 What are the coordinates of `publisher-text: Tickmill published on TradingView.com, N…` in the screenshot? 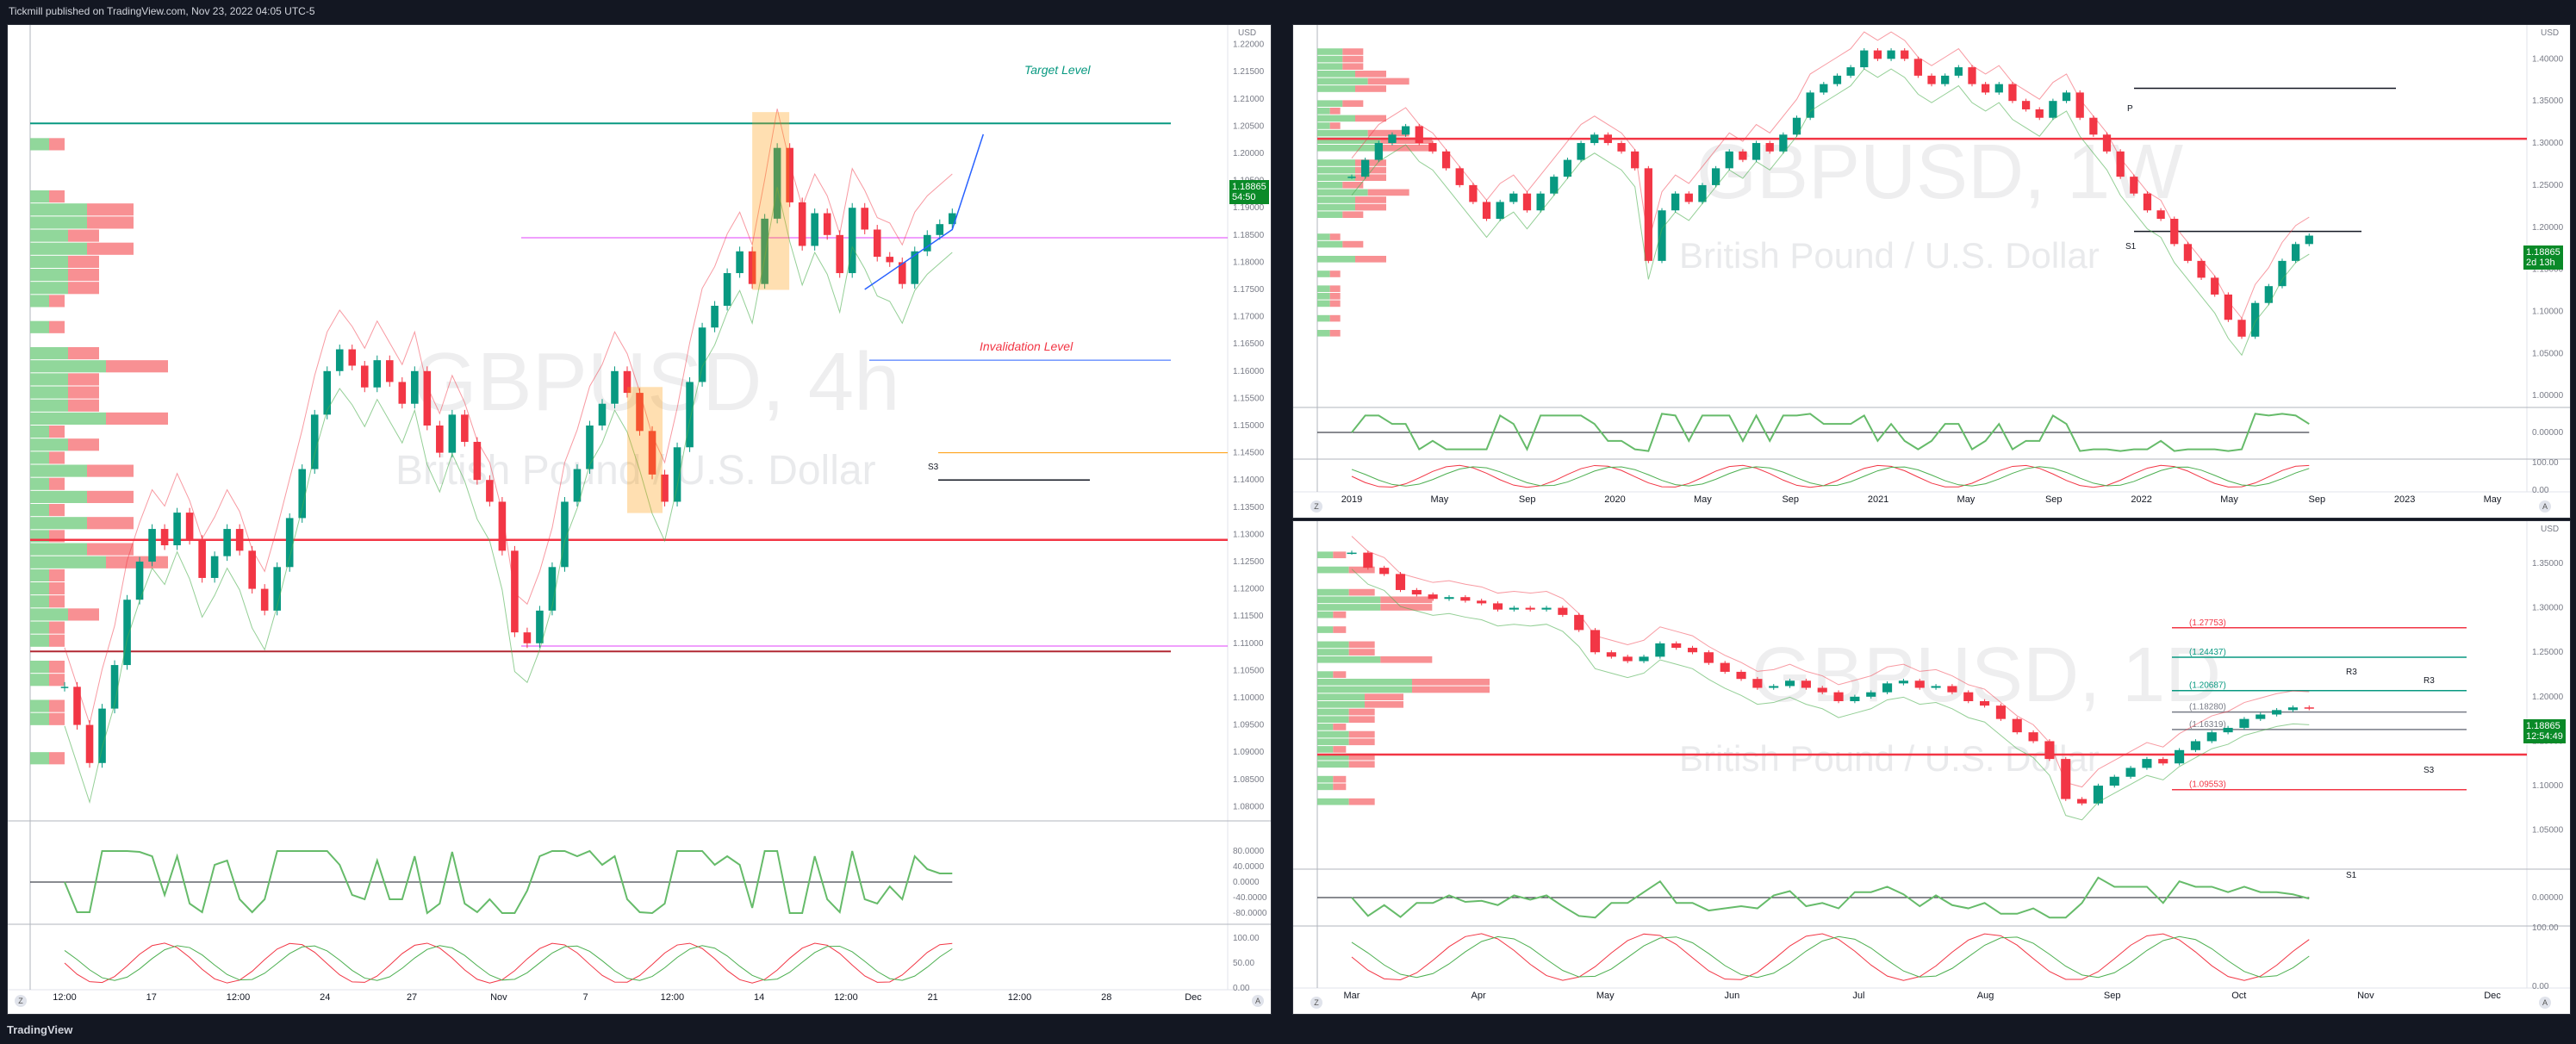 It's located at (162, 11).